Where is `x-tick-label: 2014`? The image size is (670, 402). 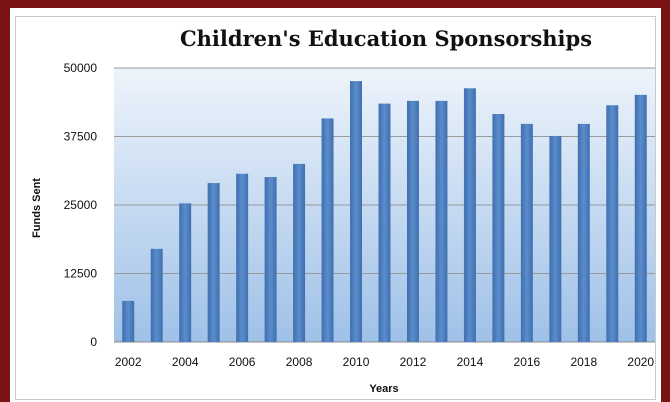
x-tick-label: 2014 is located at coordinates (470, 362).